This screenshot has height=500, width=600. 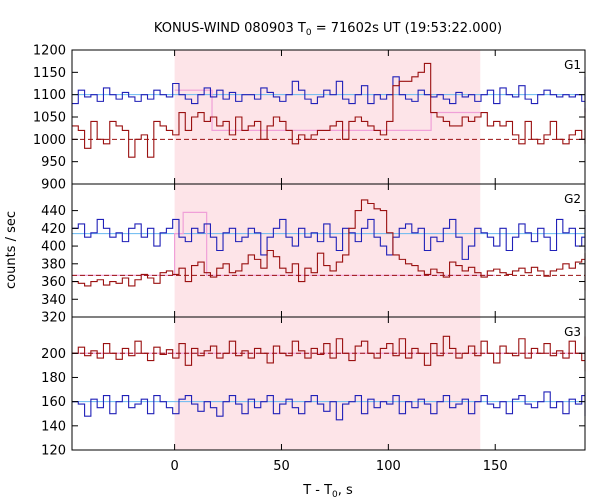 What do you see at coordinates (49, 118) in the screenshot?
I see `y-tick-label: 1050` at bounding box center [49, 118].